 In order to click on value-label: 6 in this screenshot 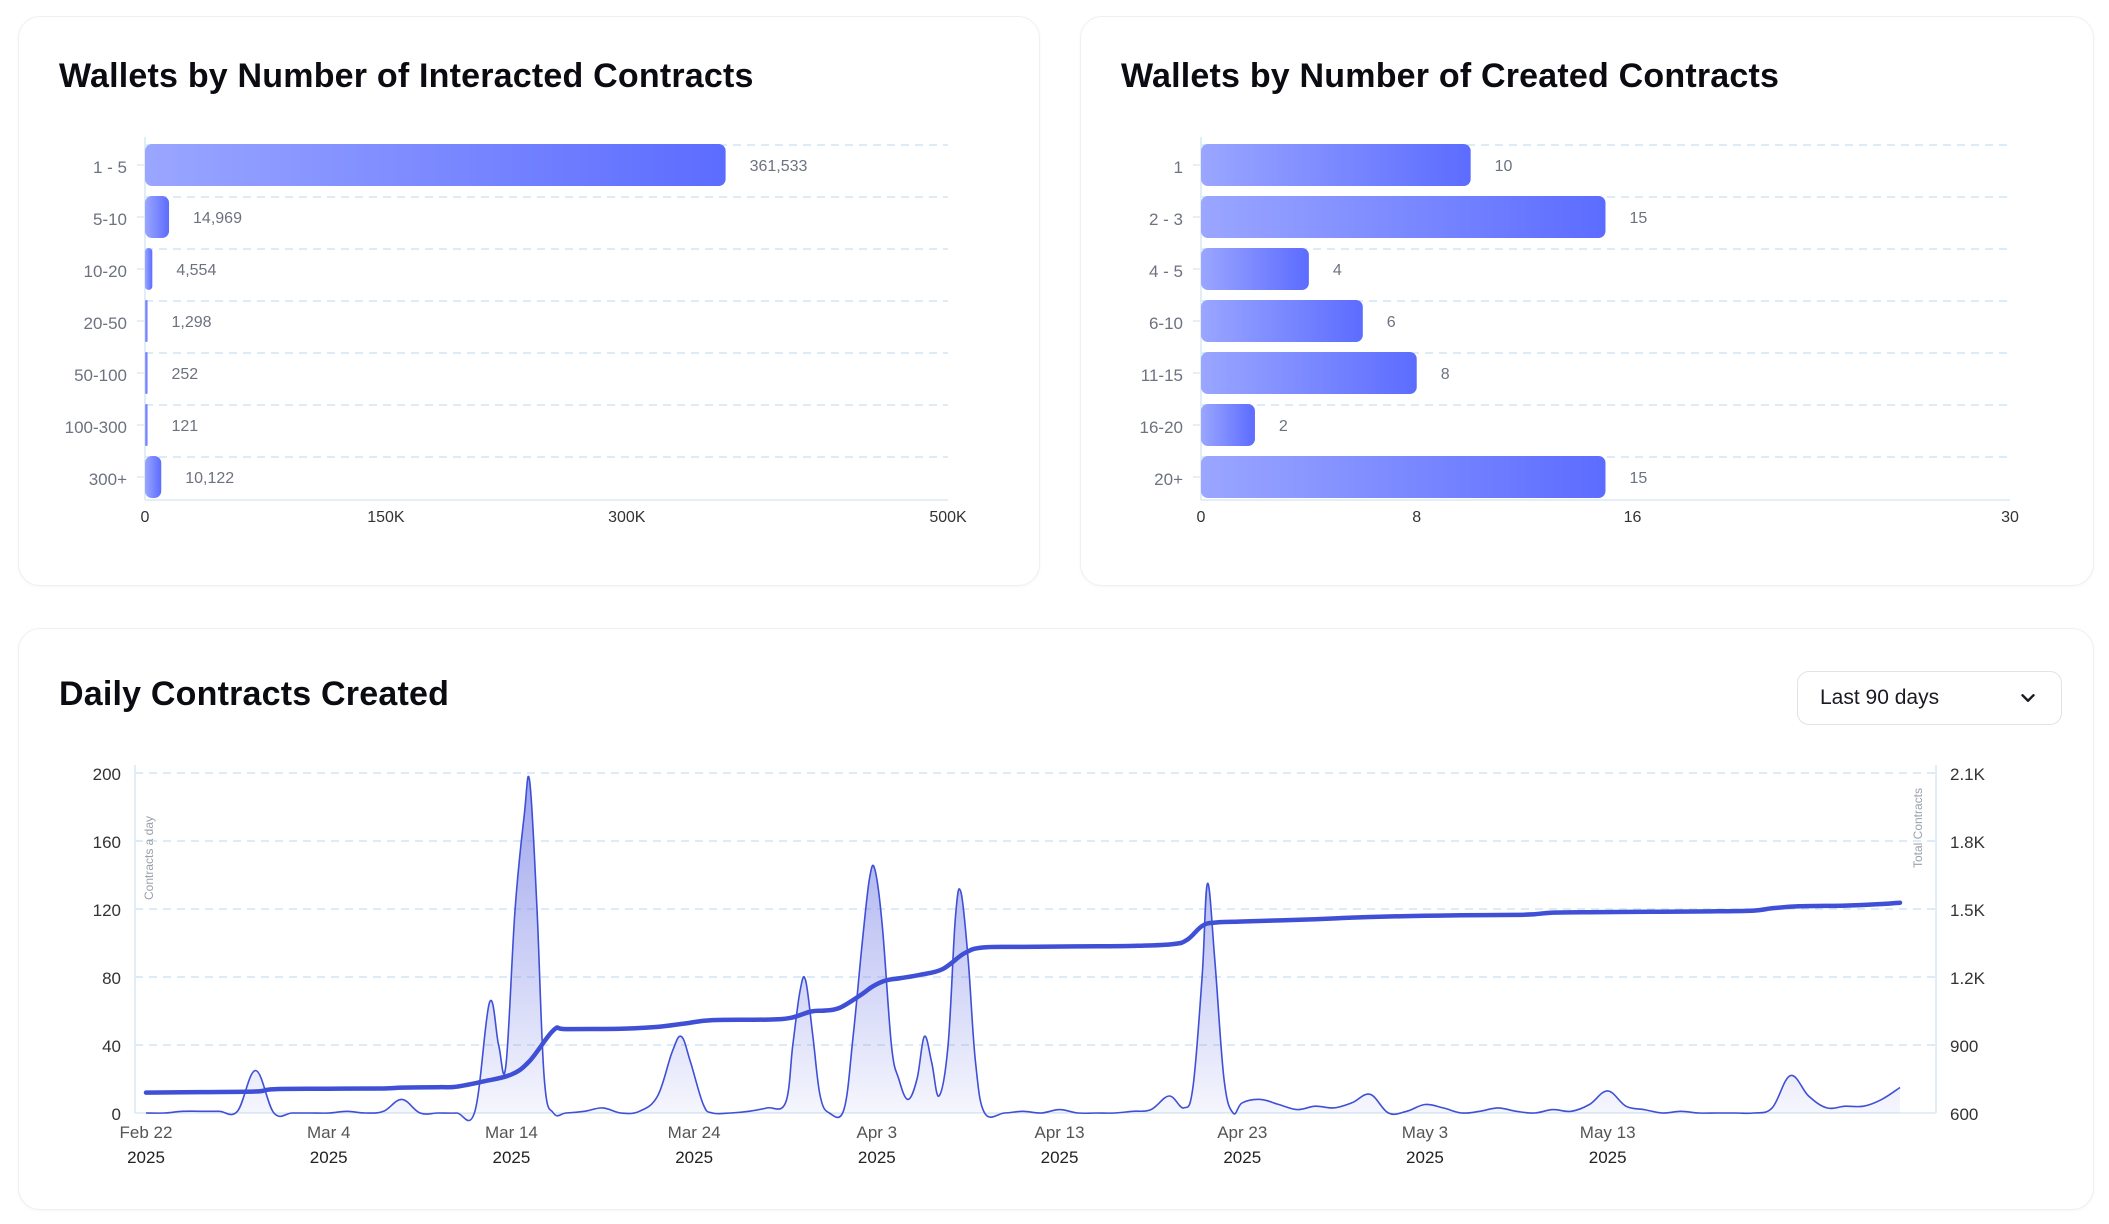, I will do `click(1391, 322)`.